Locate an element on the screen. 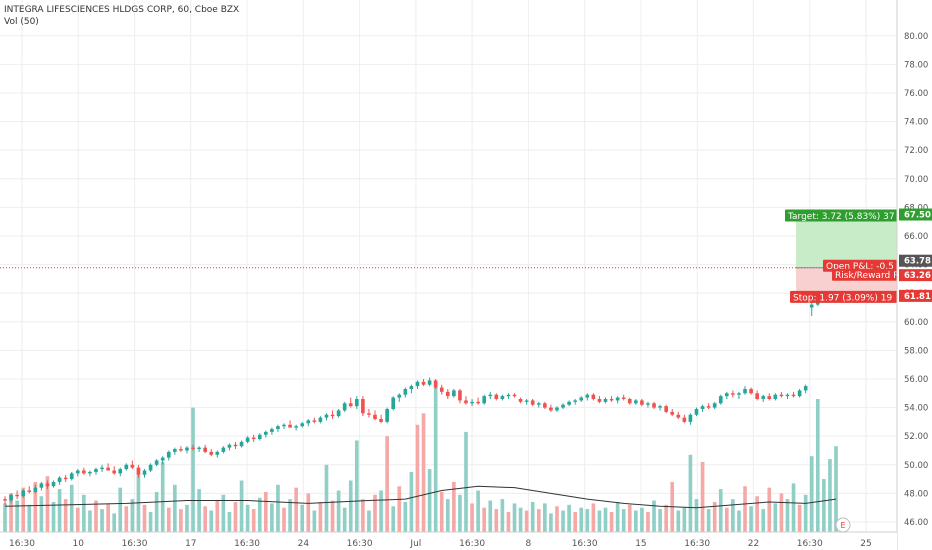 The width and height of the screenshot is (932, 550). time-tick-label: 24 is located at coordinates (304, 544).